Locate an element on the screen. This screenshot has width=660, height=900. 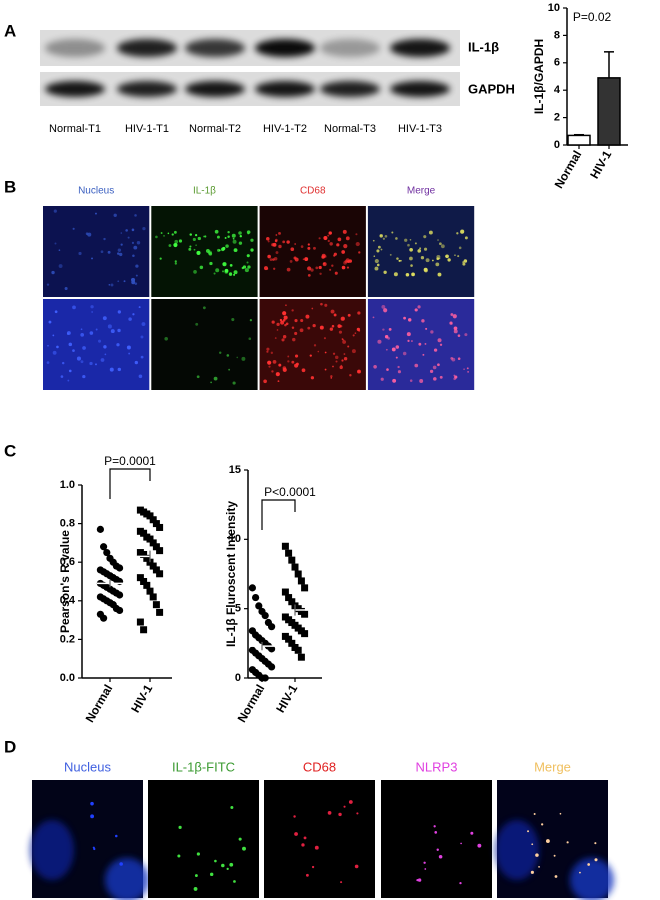
y-tick-label: 10 is located at coordinates (554, 8).